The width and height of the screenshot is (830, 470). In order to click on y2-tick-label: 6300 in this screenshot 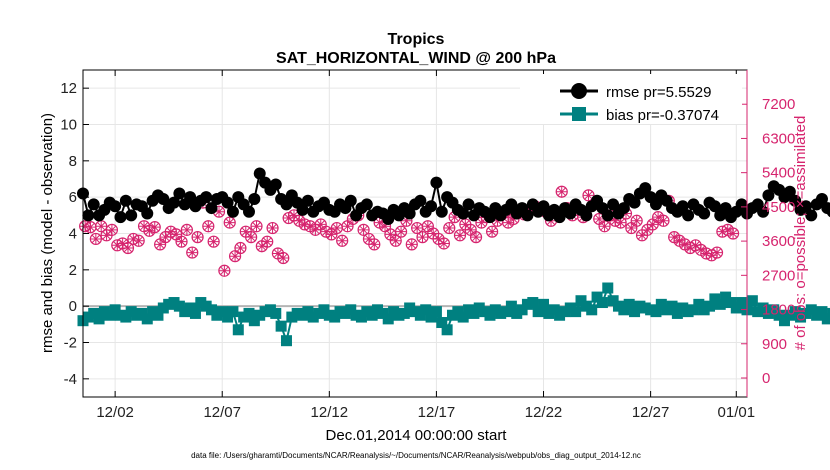, I will do `click(778, 138)`.